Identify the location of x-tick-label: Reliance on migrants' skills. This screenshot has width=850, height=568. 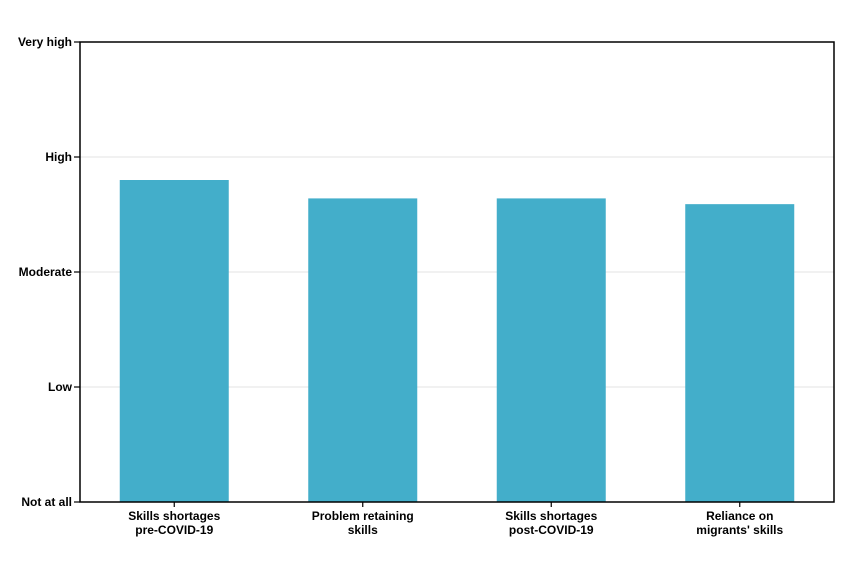
(739, 523).